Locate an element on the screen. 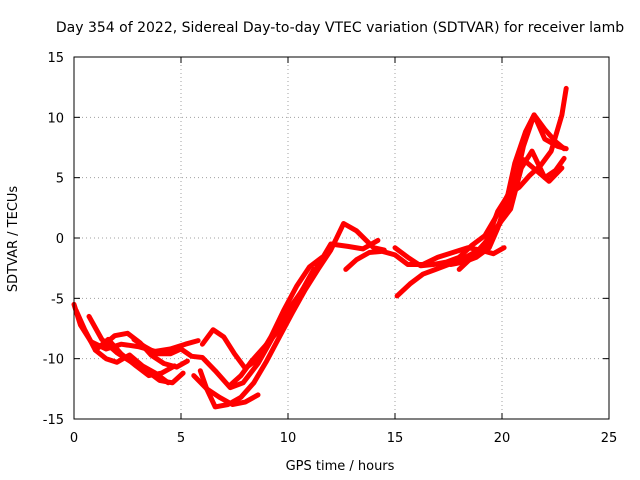 This screenshot has width=640, height=480. y-axis-label: SDTVAR / TECUs is located at coordinates (13, 239).